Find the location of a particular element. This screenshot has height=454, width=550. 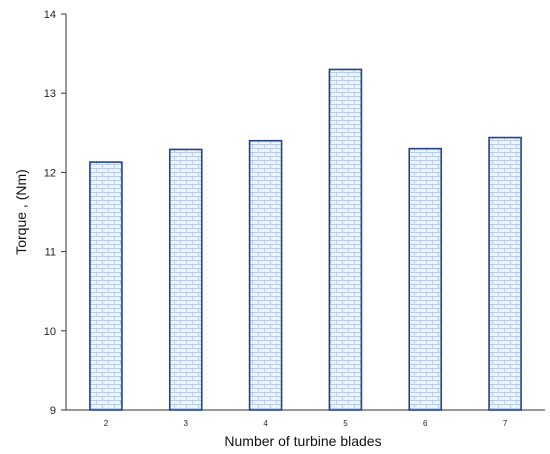

y-tick-label: 13 is located at coordinates (50, 94).